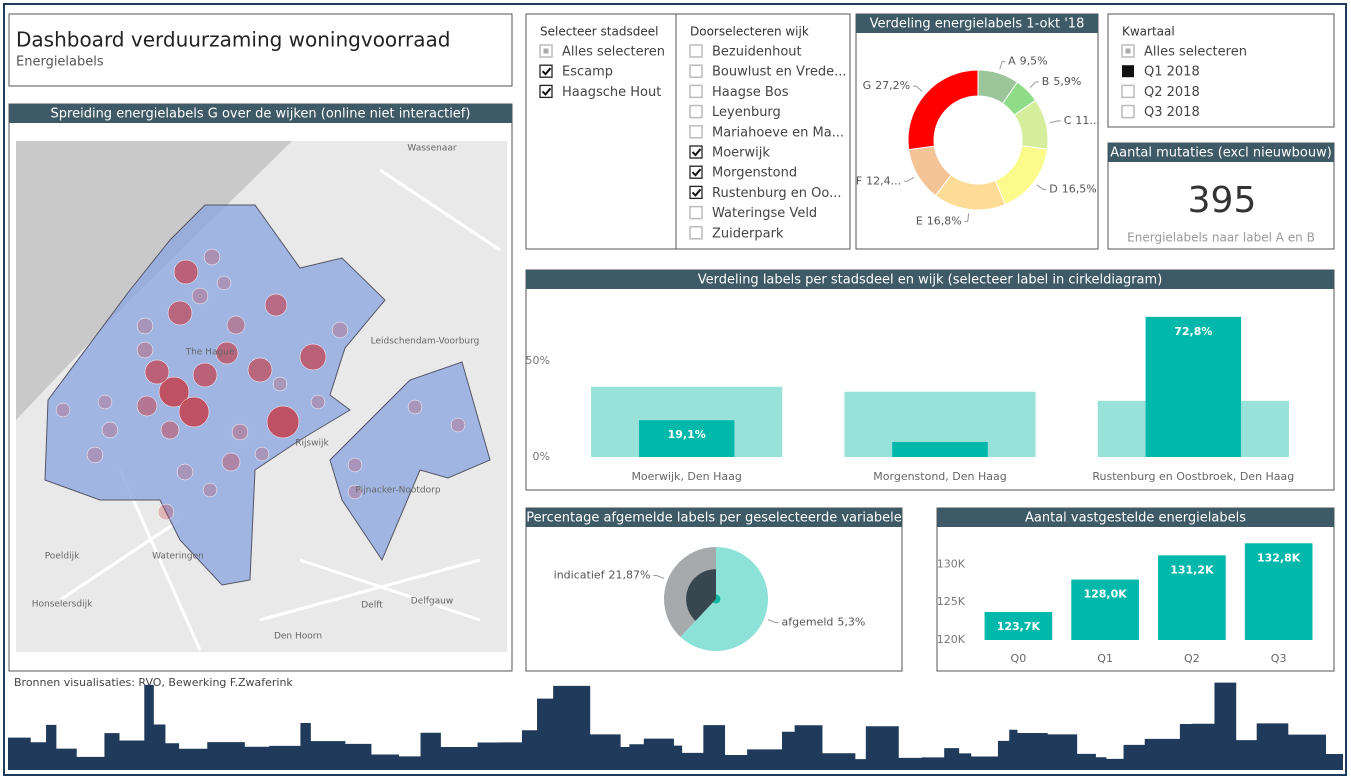 The width and height of the screenshot is (1351, 780). Describe the element at coordinates (851, 622) in the screenshot. I see `slice-value: 5,3%` at that location.